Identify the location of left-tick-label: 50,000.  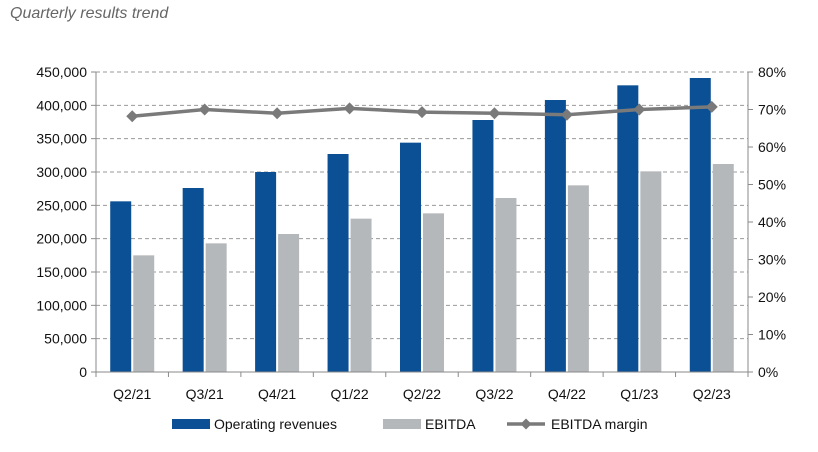
(65, 339).